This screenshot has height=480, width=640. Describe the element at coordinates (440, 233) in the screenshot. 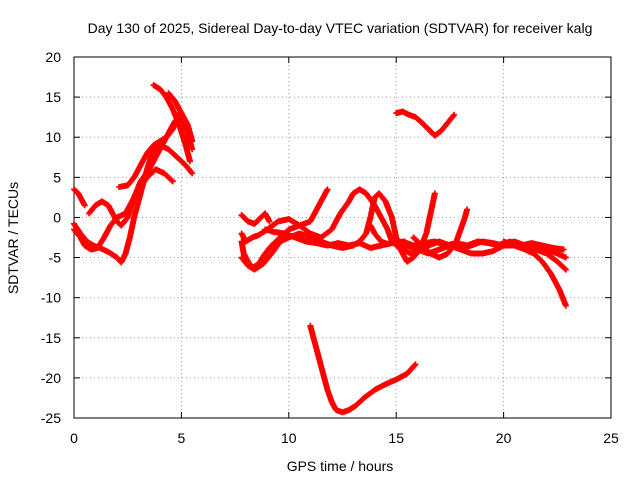

I see `series-track-p` at that location.